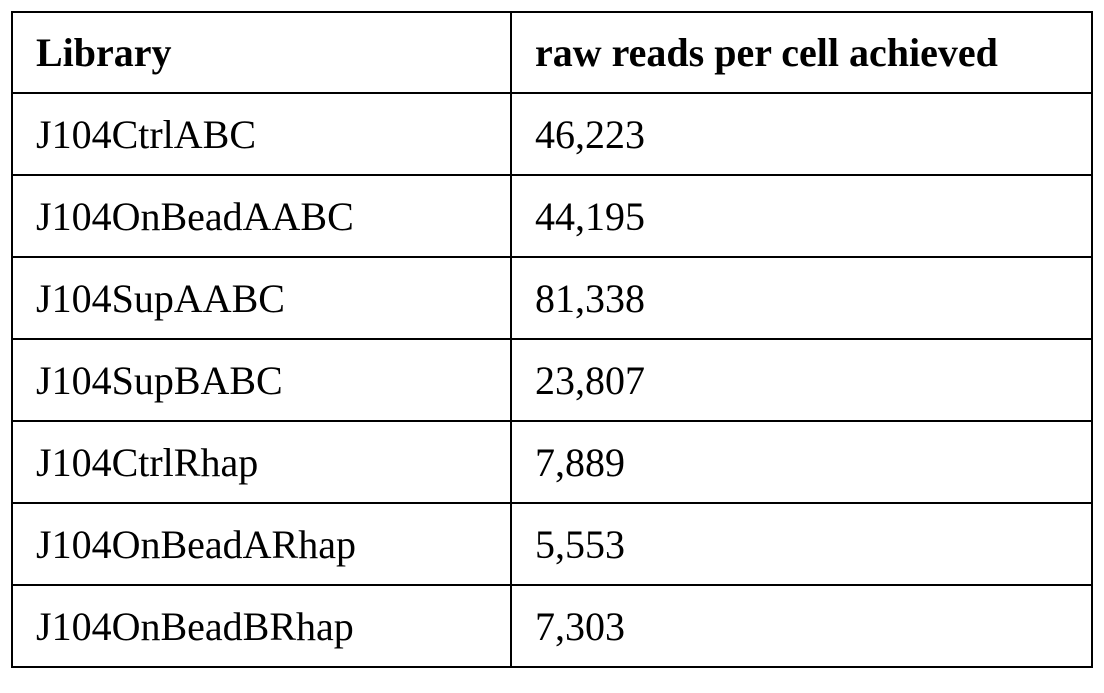  What do you see at coordinates (261, 626) in the screenshot?
I see `library-cell: J104OnBeadBRhap` at bounding box center [261, 626].